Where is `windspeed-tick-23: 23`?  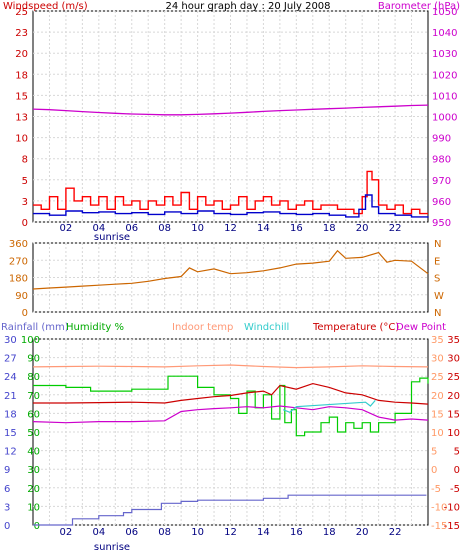 windspeed-tick-23: 23 is located at coordinates (21, 33).